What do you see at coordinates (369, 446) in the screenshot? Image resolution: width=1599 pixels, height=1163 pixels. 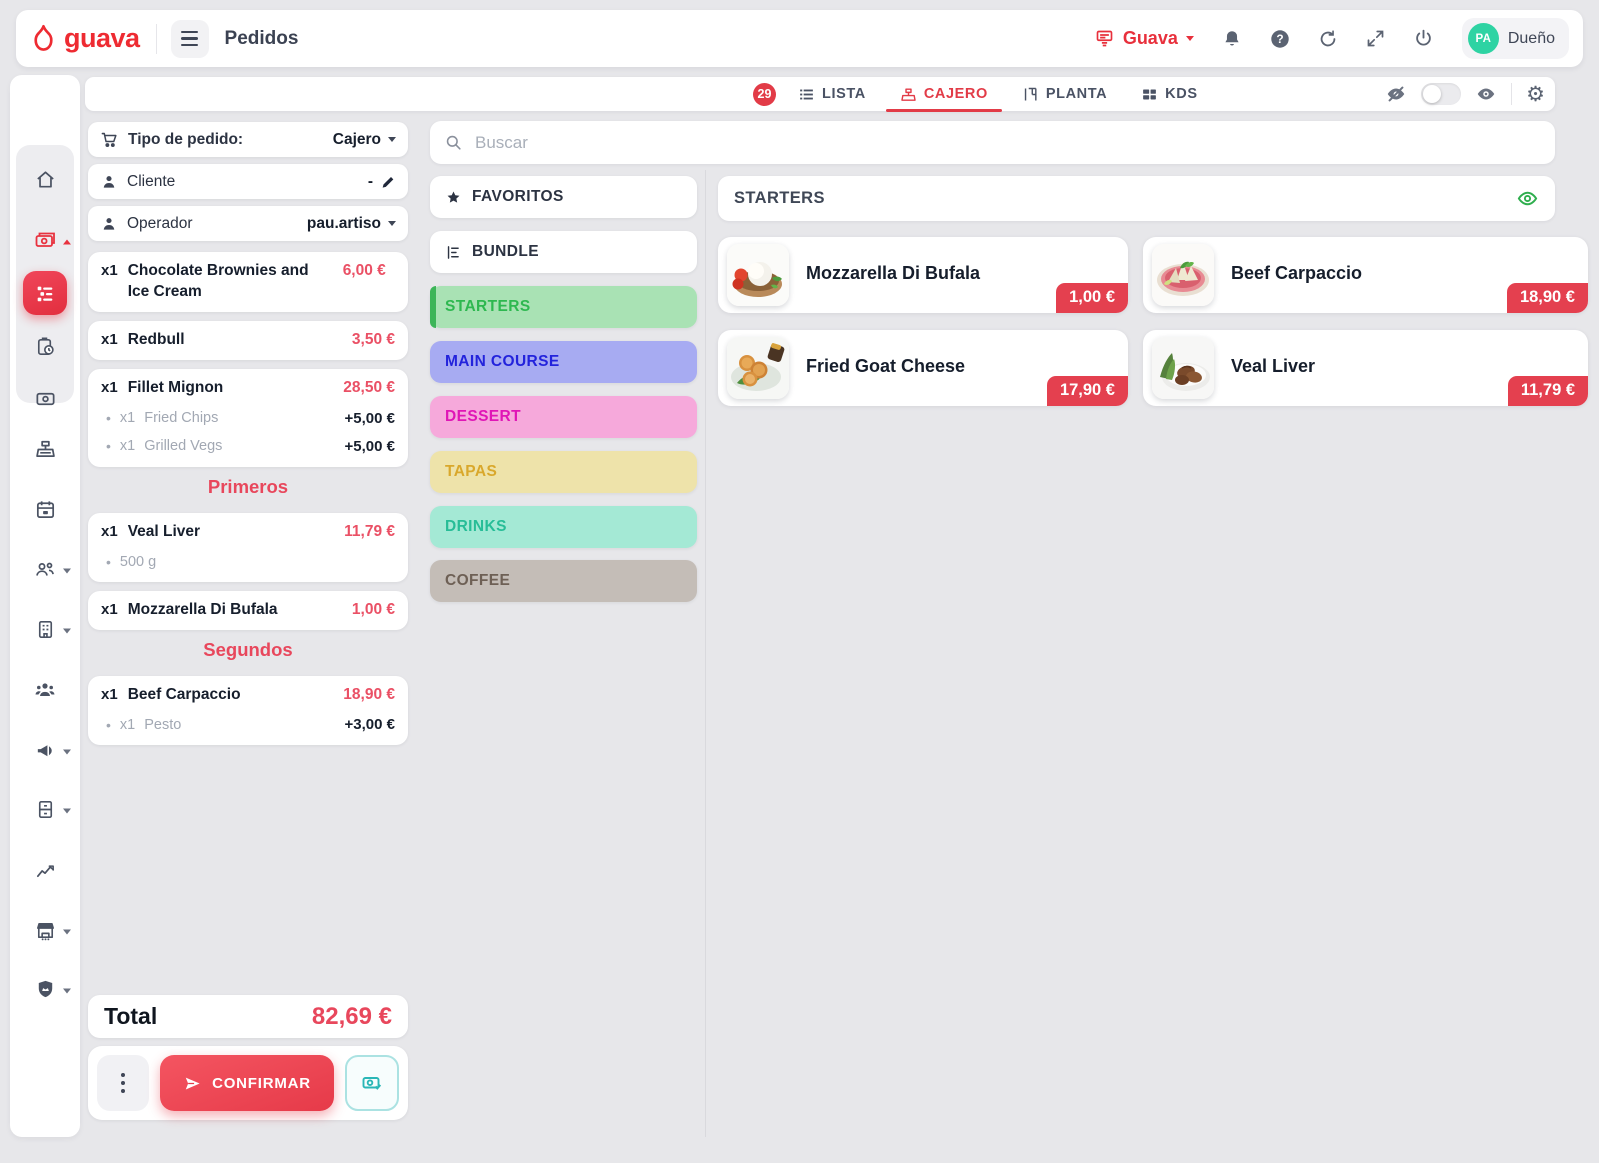 I see `mod-price: +5,00 €` at bounding box center [369, 446].